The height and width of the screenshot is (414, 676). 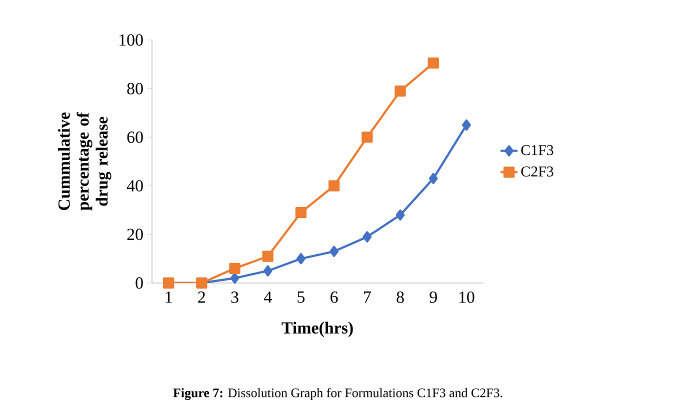 What do you see at coordinates (317, 330) in the screenshot?
I see `x-axis-title: Time(hrs)` at bounding box center [317, 330].